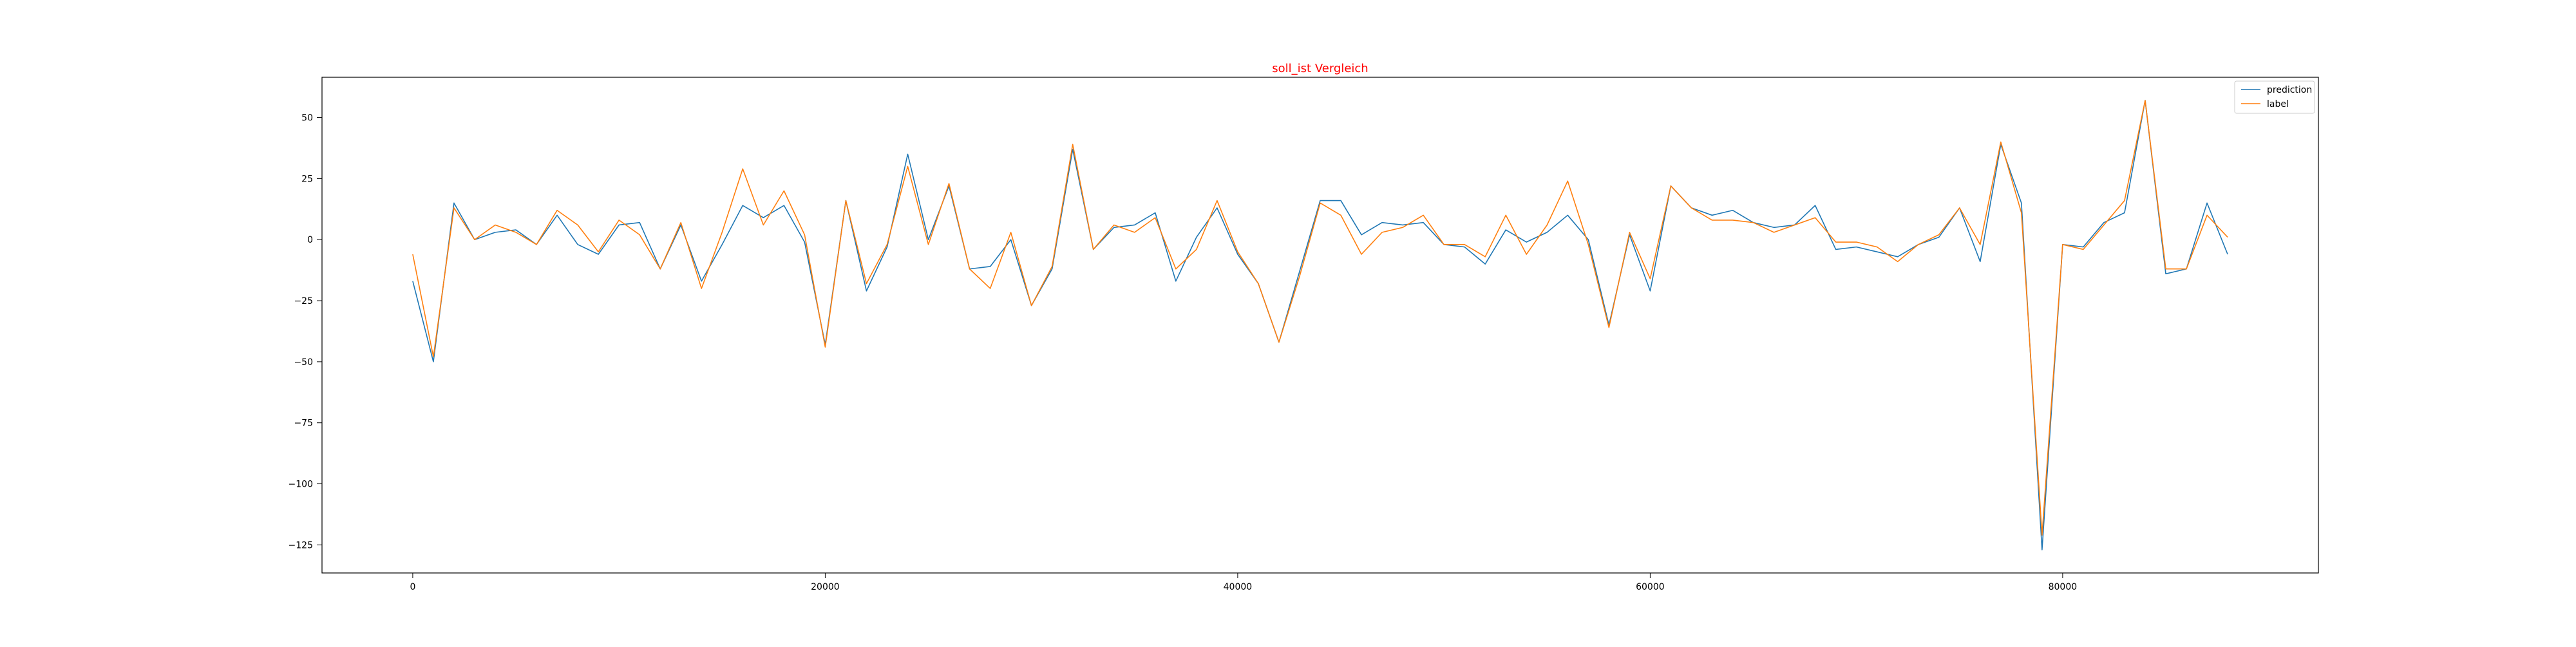 The image size is (2576, 647). Describe the element at coordinates (413, 587) in the screenshot. I see `x-tick-label: 0` at that location.